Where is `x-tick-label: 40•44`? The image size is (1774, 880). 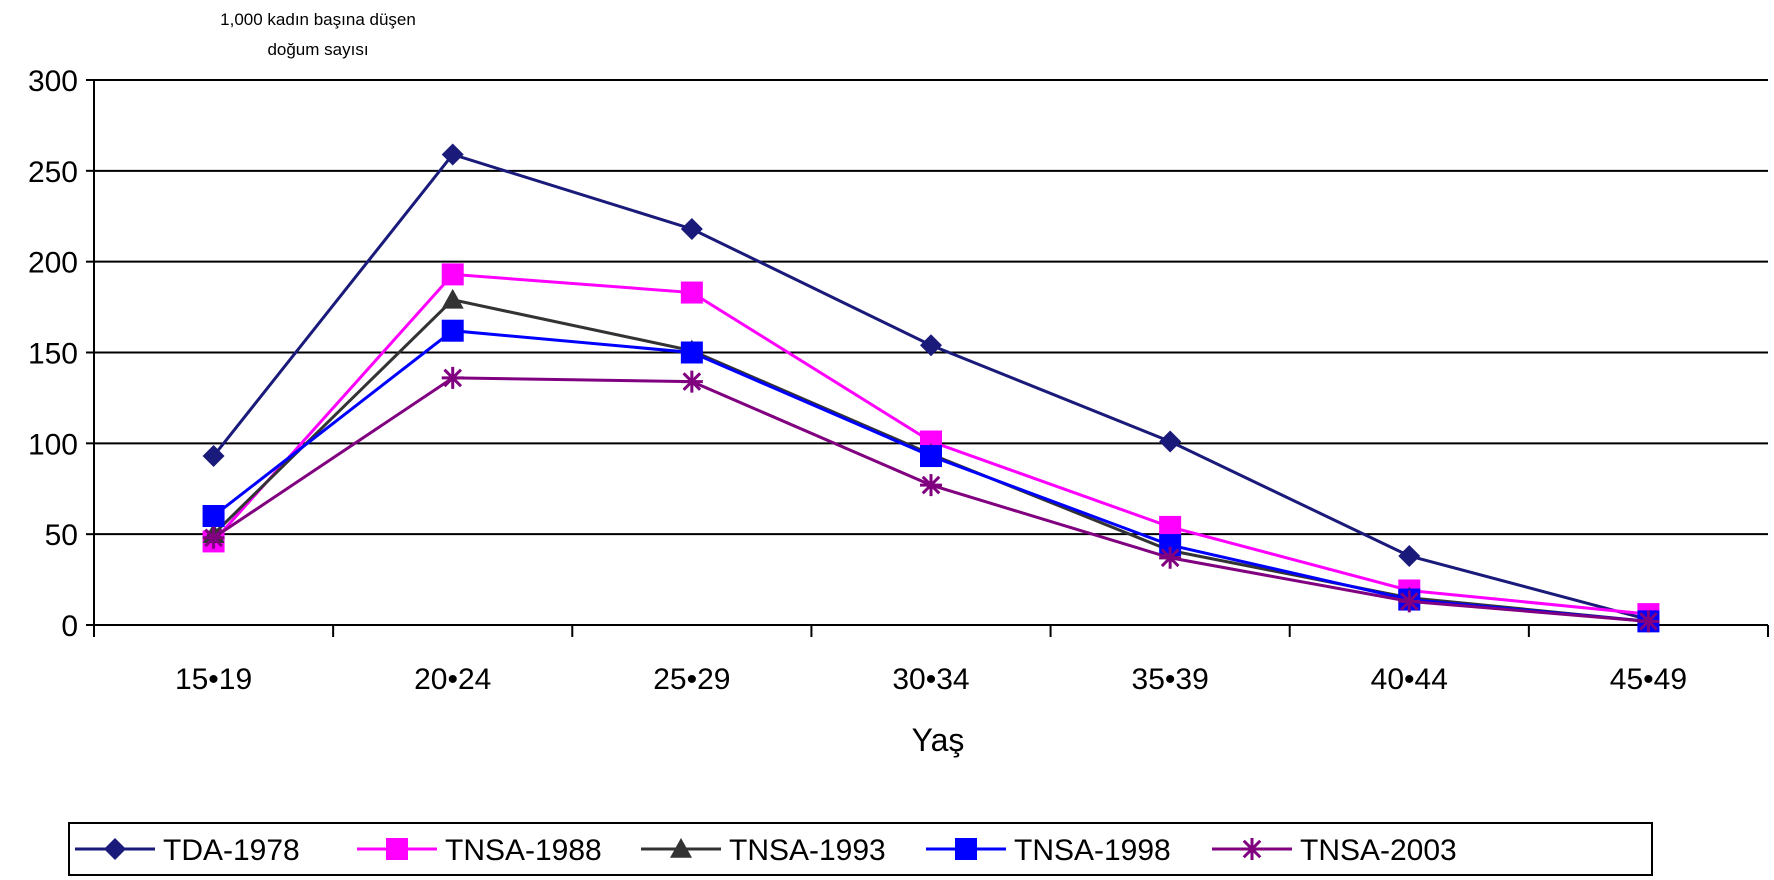
x-tick-label: 40•44 is located at coordinates (1409, 679).